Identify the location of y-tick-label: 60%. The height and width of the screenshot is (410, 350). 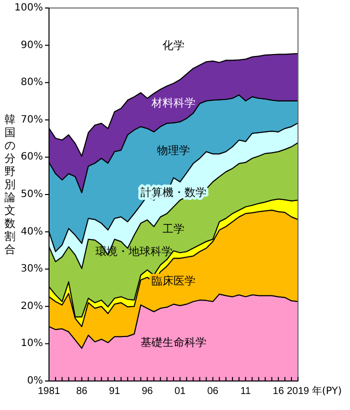
(31, 157).